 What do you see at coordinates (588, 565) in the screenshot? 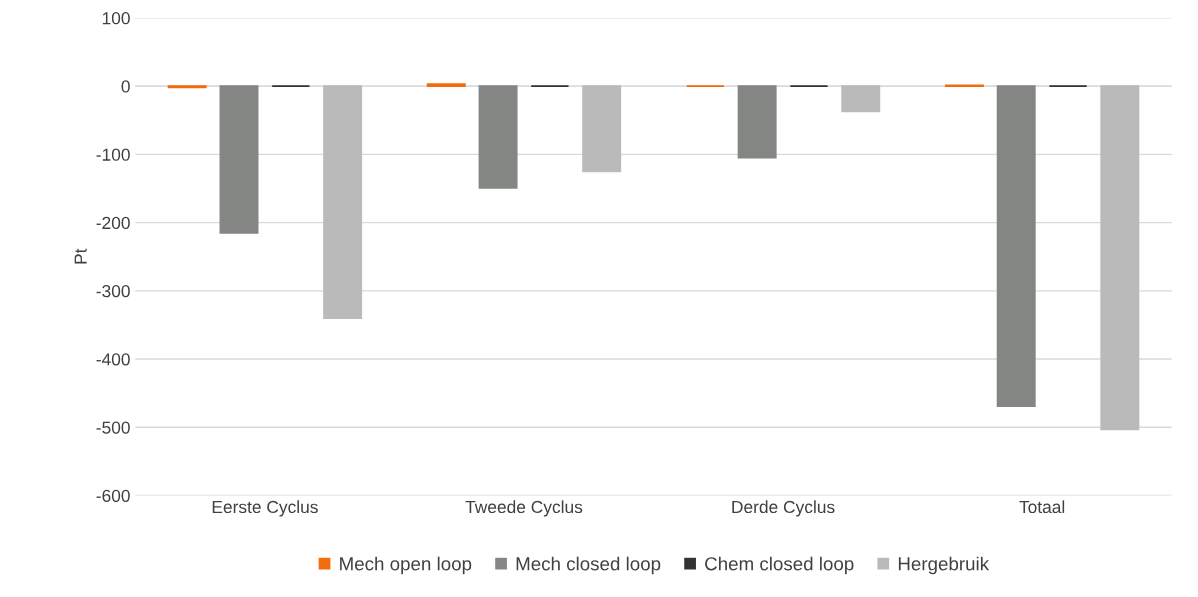
I see `legend-label: Mech closed loop` at bounding box center [588, 565].